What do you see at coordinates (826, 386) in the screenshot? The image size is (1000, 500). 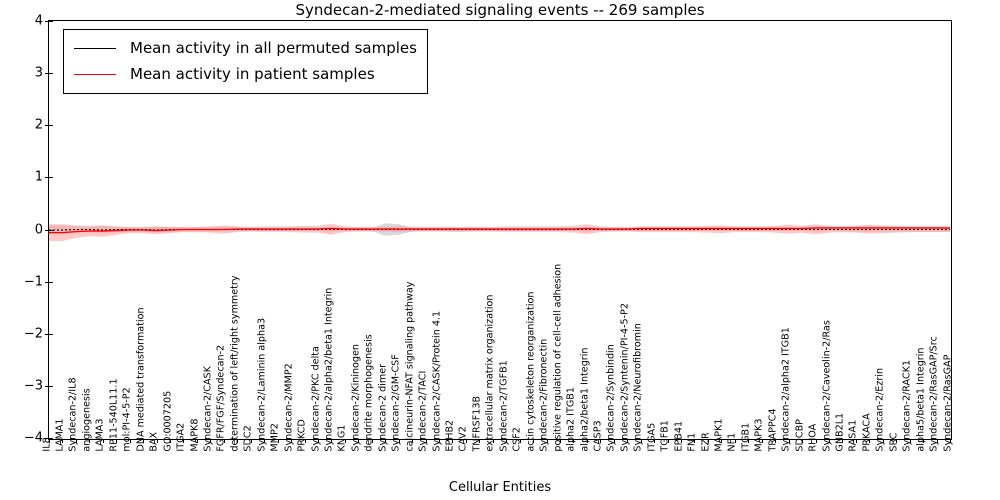 I see `x-tick-label: Syndecan-2/Caveolin-2/Ras` at bounding box center [826, 386].